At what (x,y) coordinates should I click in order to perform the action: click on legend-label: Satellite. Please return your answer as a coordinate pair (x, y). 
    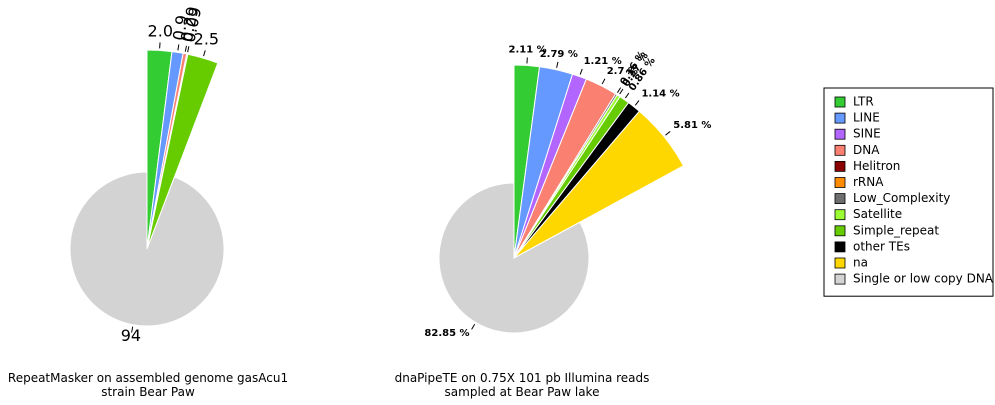
    Looking at the image, I should click on (877, 214).